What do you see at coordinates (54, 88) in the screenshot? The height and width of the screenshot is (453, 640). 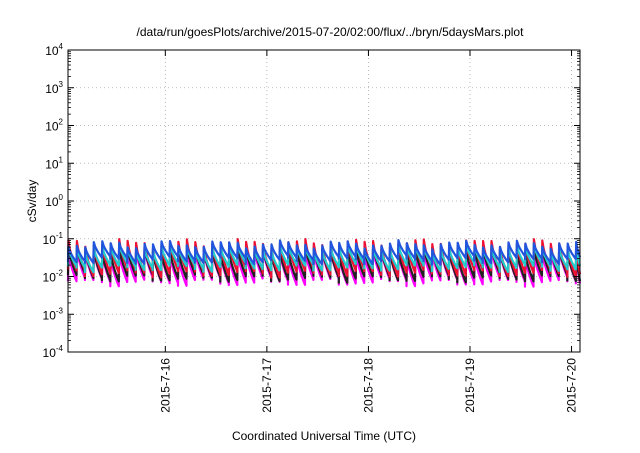 I see `y-tick-label: 10³` at bounding box center [54, 88].